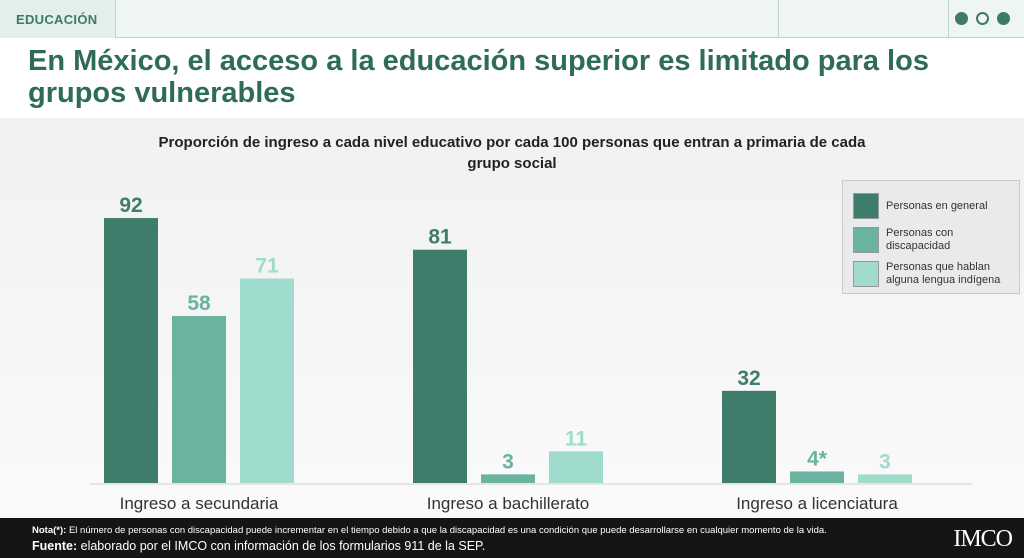  What do you see at coordinates (576, 438) in the screenshot?
I see `data-label: 11` at bounding box center [576, 438].